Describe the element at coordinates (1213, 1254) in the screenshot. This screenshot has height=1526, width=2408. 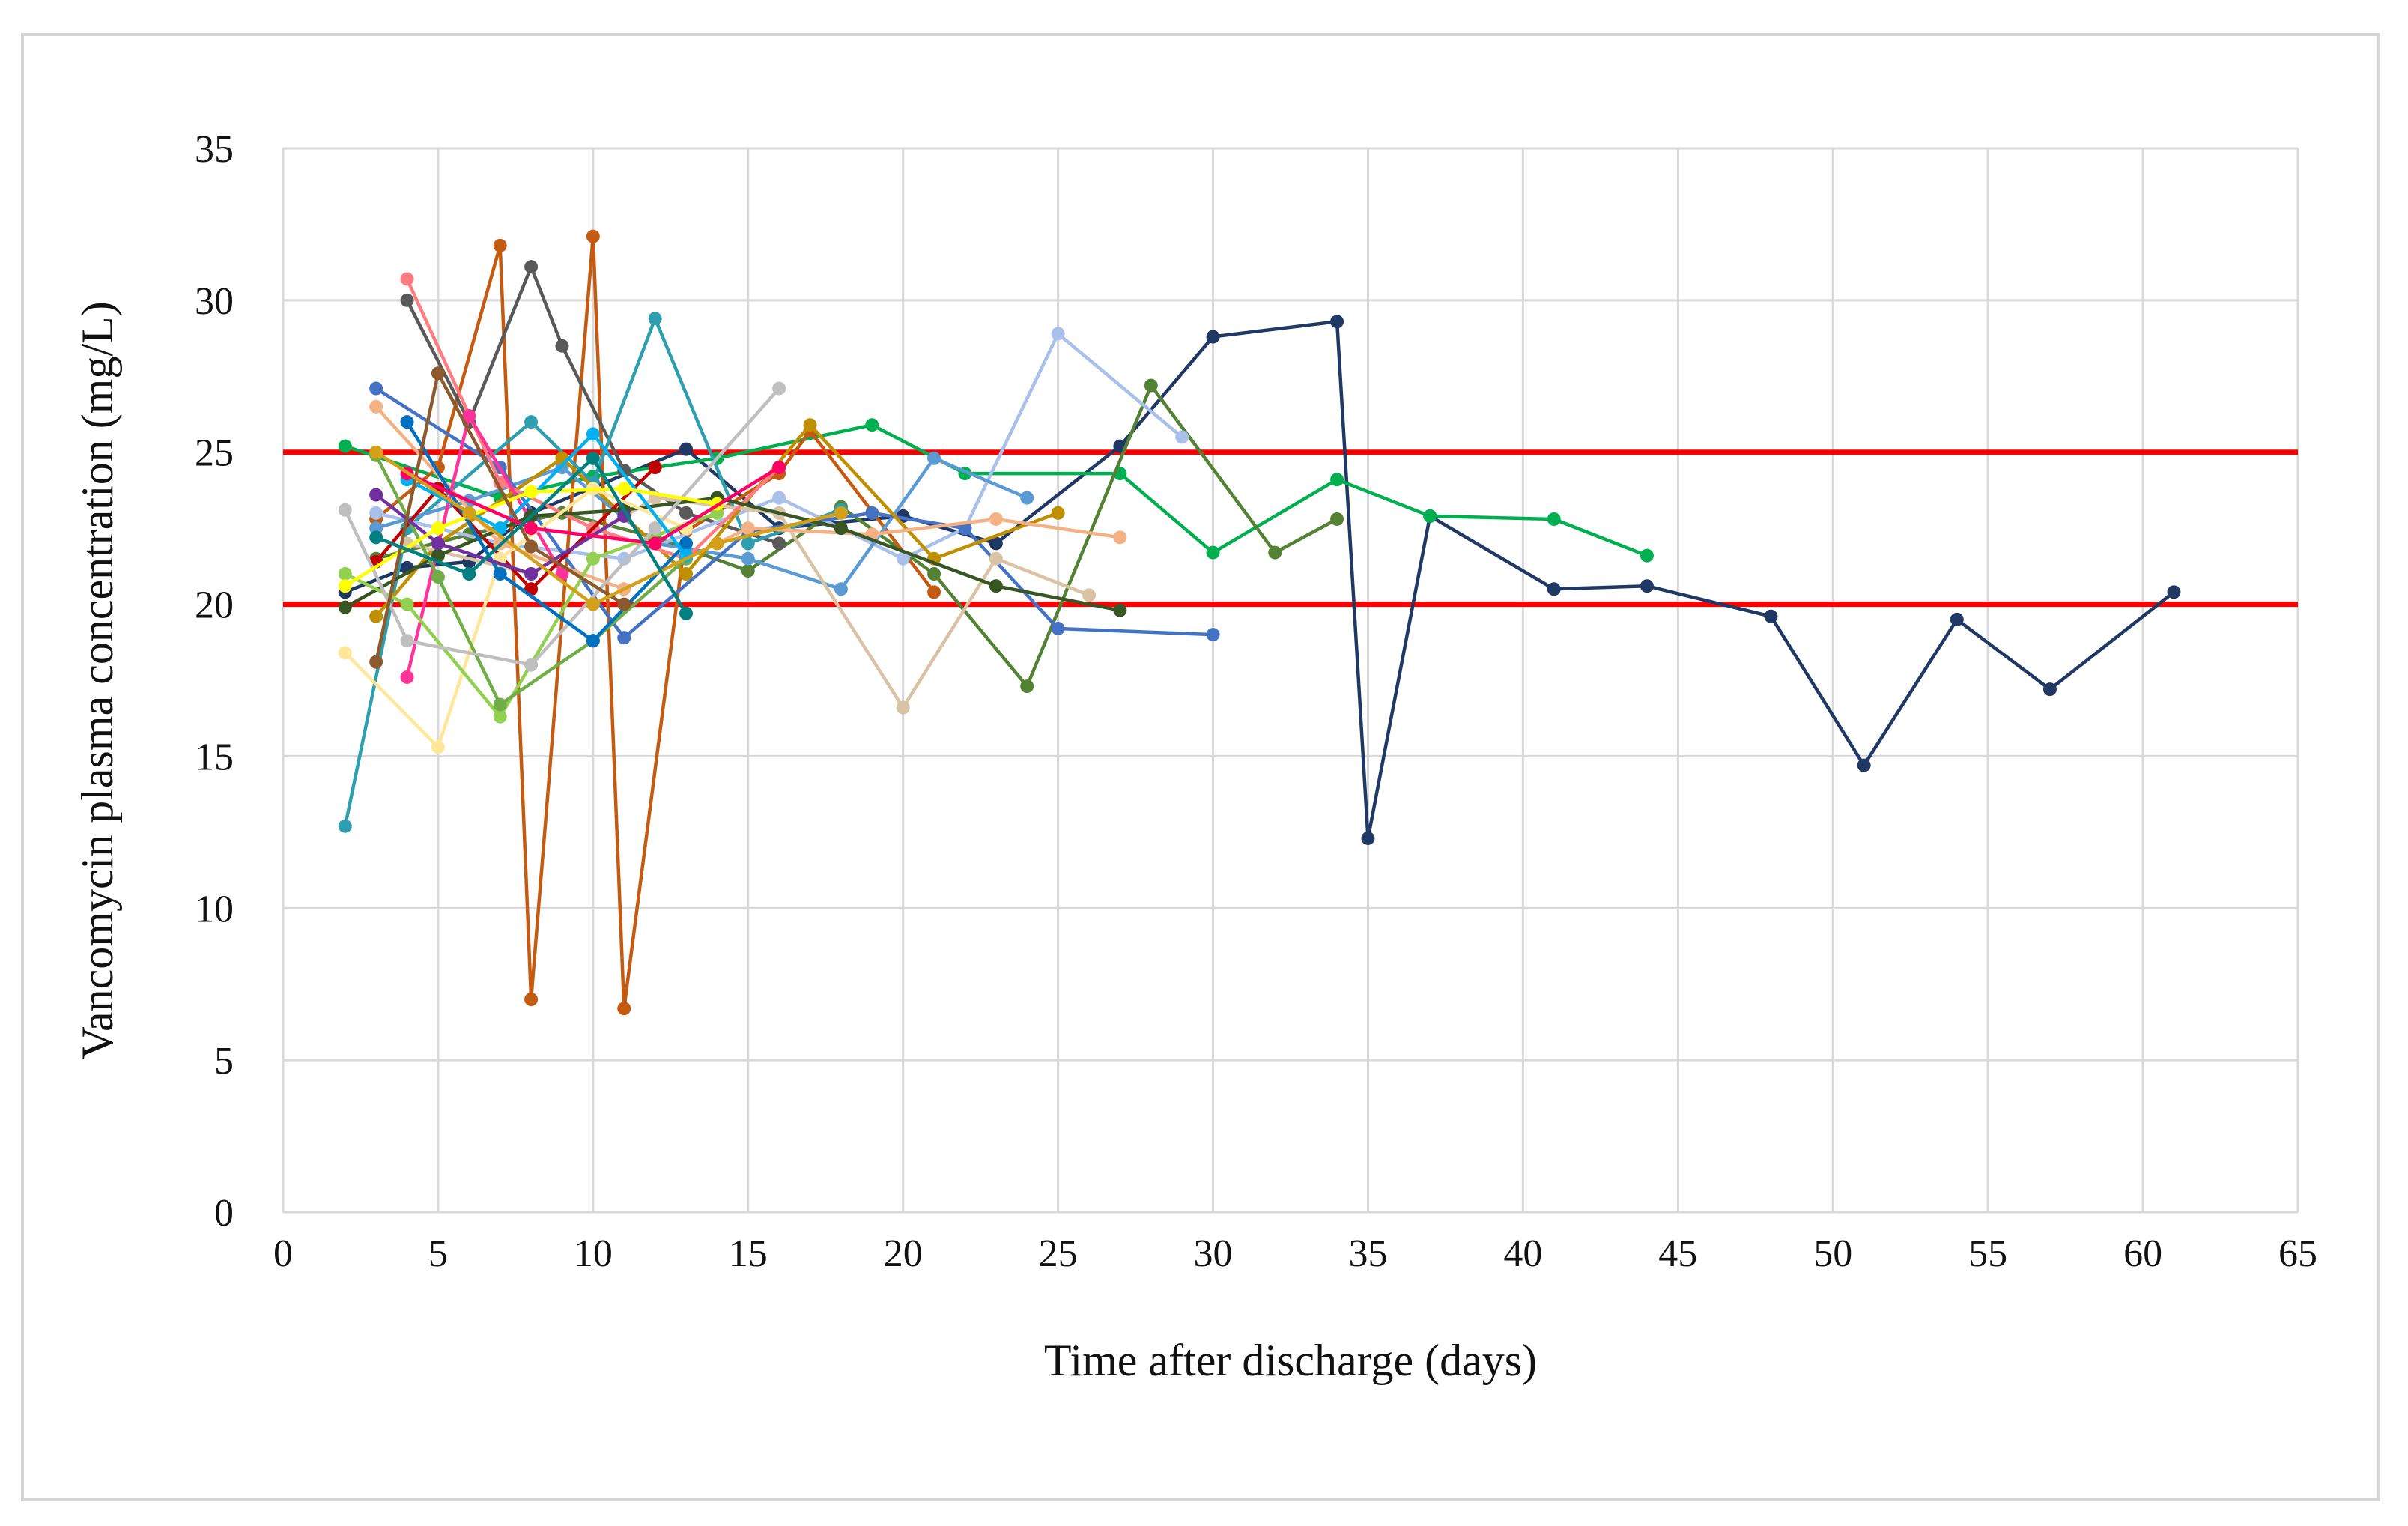
I see `x-tick-label: 30` at that location.